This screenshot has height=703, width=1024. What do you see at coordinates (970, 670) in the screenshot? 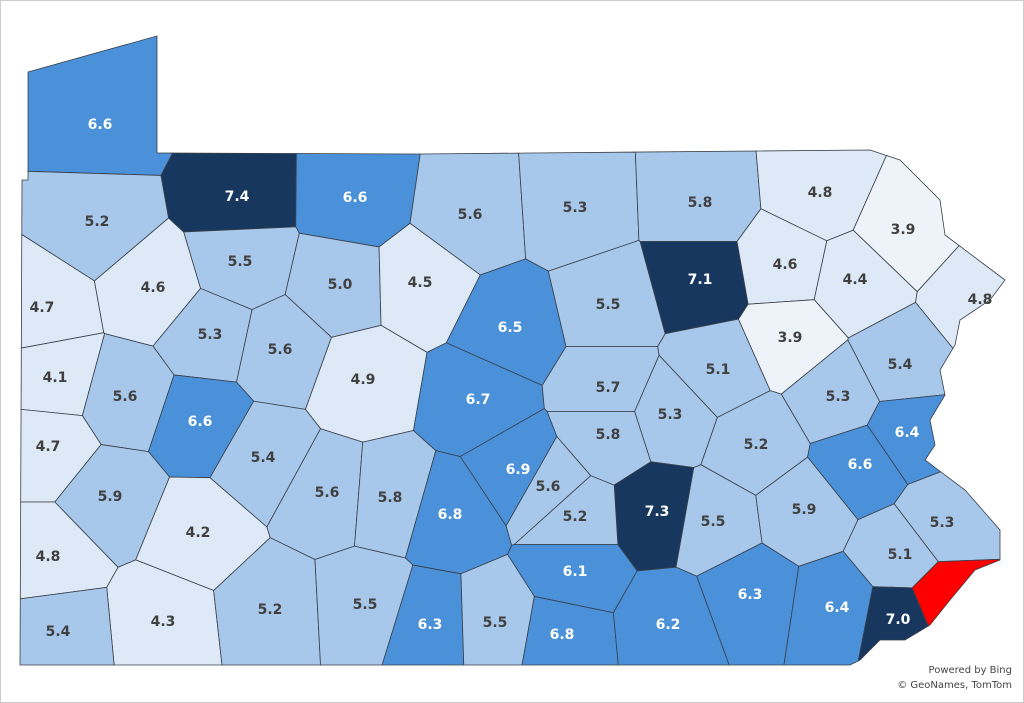
I see `attribution: Powered by Bing` at bounding box center [970, 670].